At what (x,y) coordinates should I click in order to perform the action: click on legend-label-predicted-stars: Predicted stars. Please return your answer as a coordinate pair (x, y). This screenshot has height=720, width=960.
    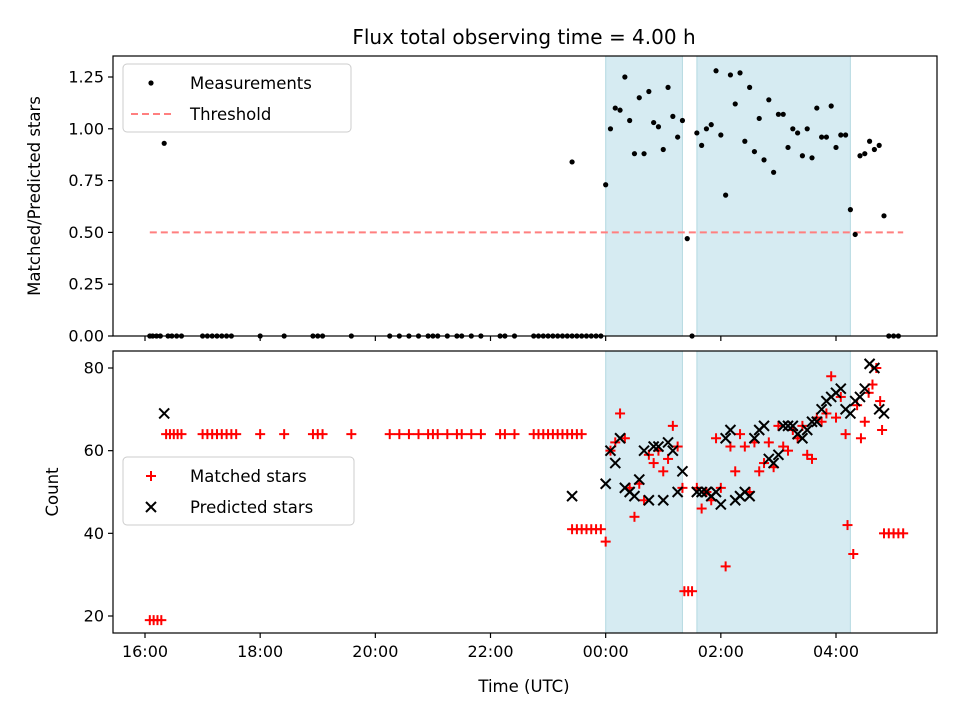
    Looking at the image, I should click on (251, 507).